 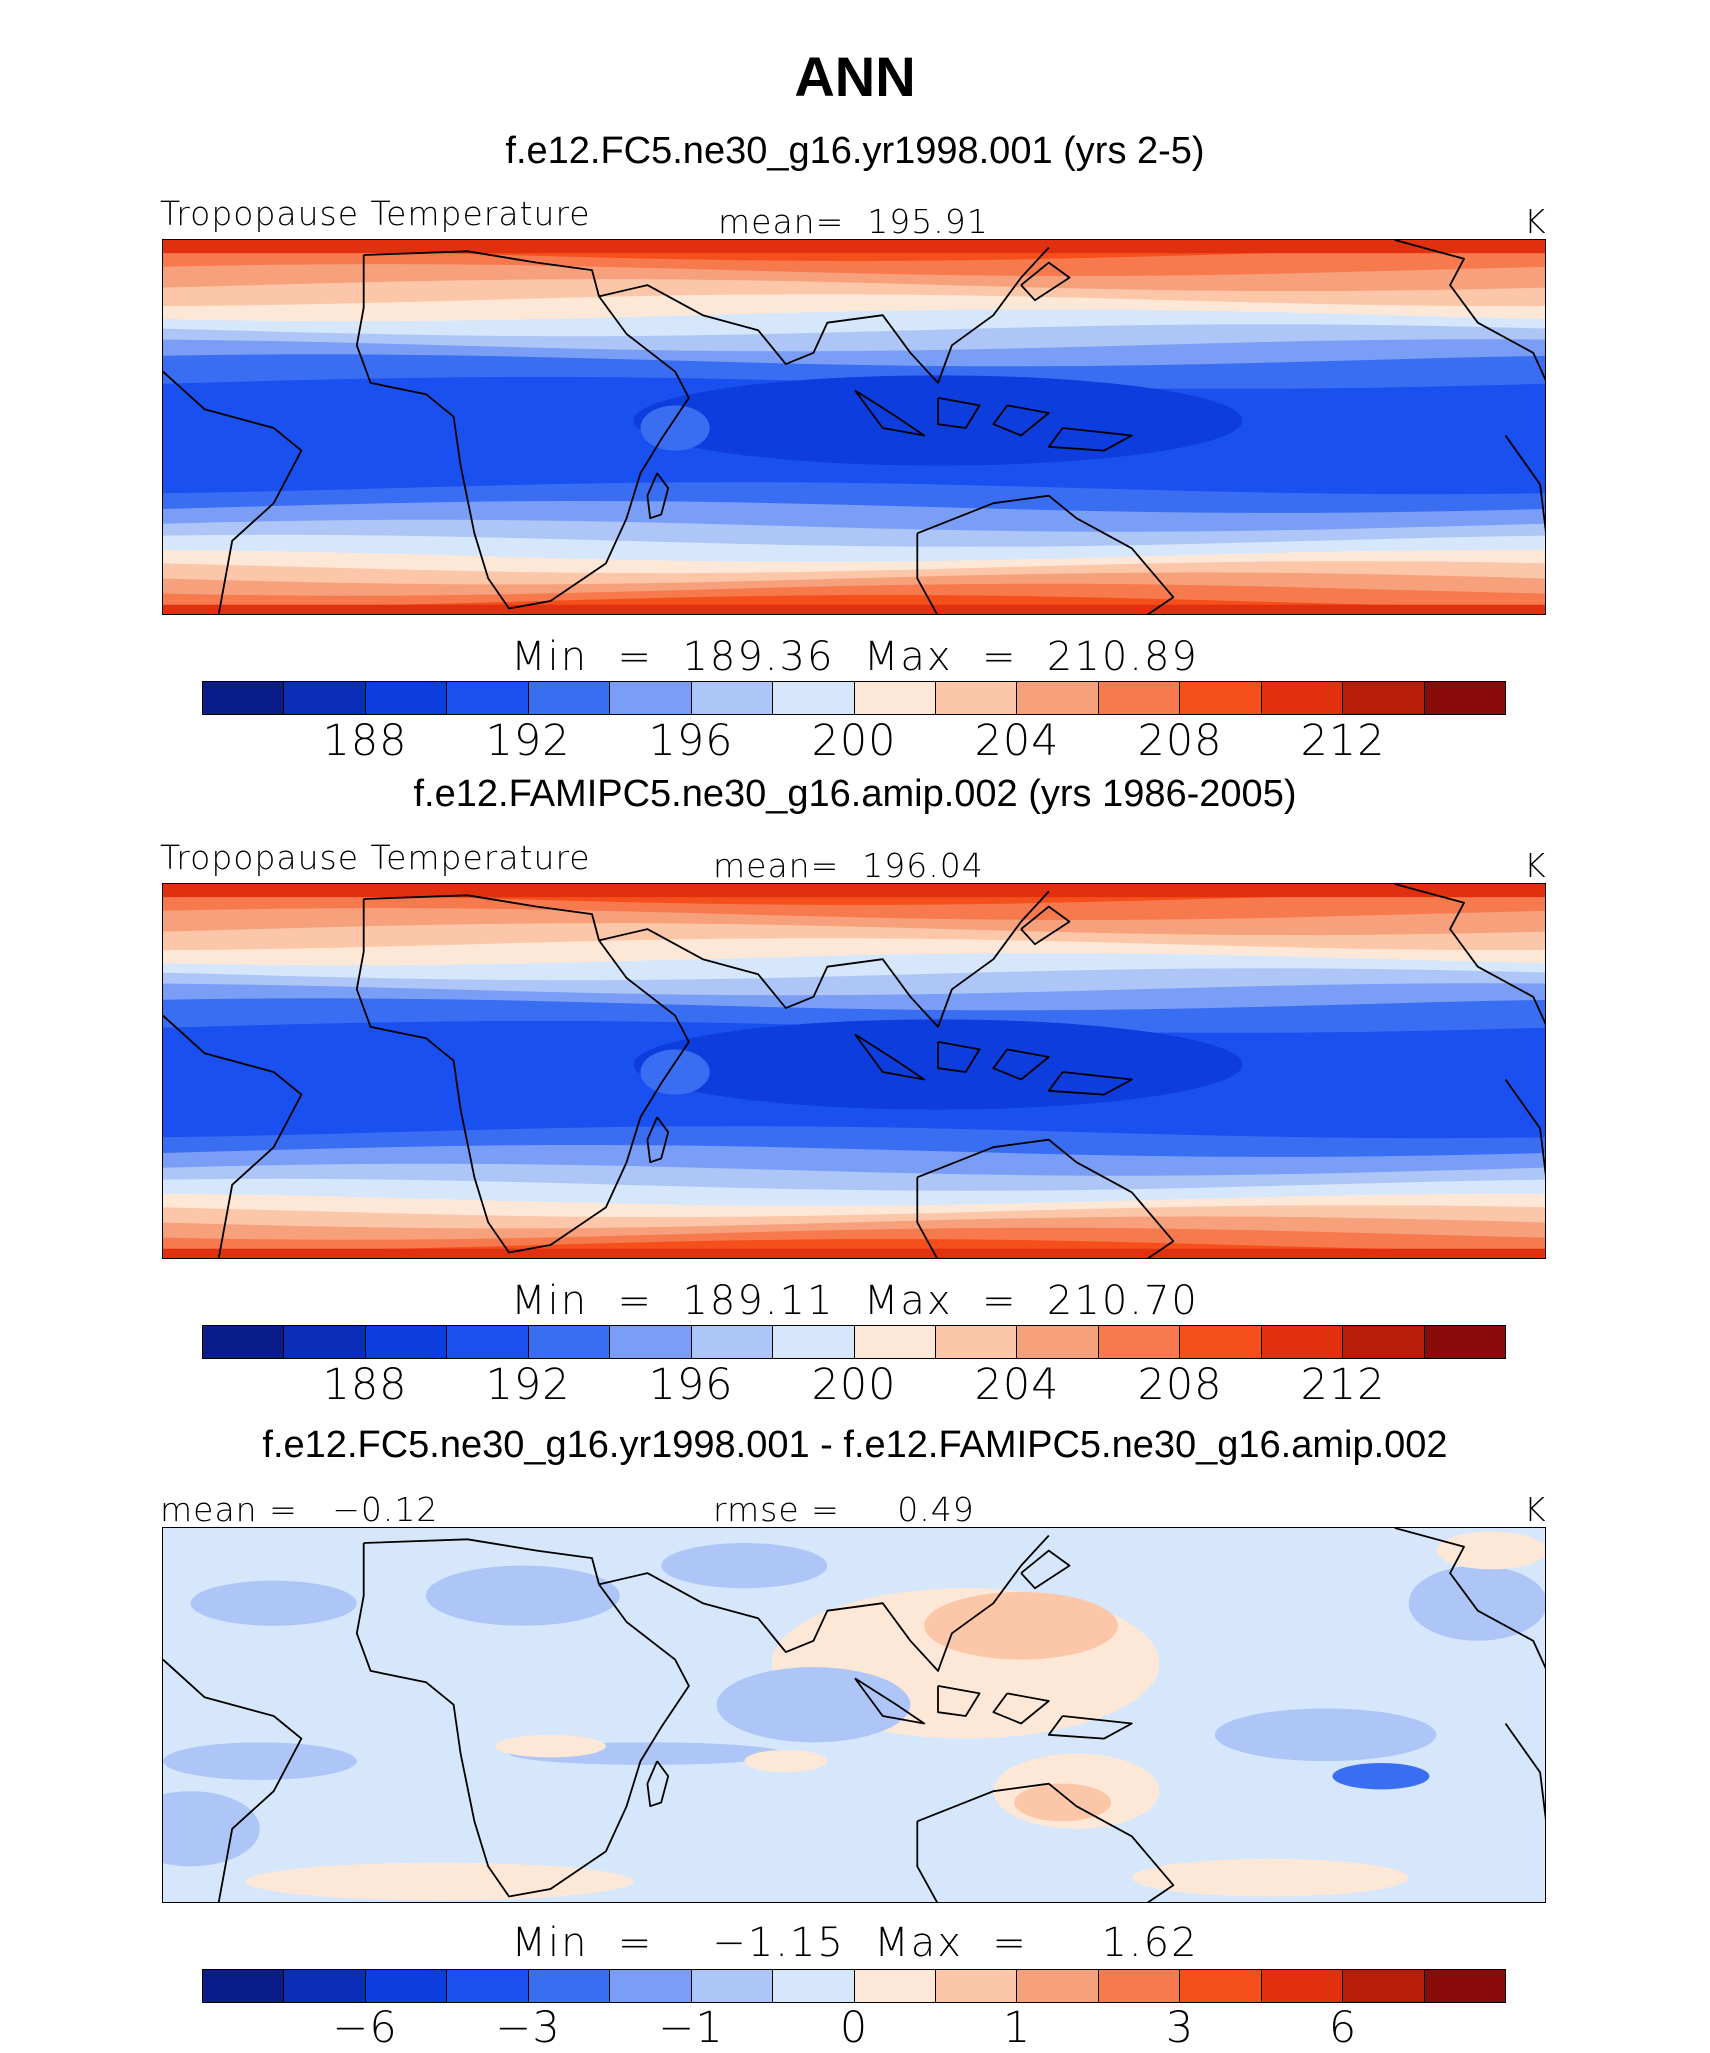 I want to click on panel-3-map, so click(x=854, y=1715).